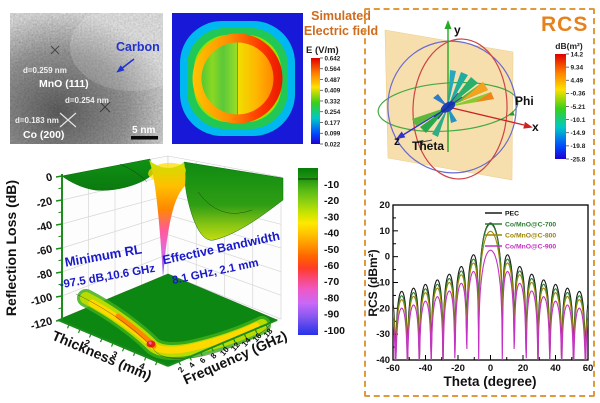 Image resolution: width=600 pixels, height=403 pixels. What do you see at coordinates (167, 218) in the screenshot?
I see `funnel-spike` at bounding box center [167, 218].